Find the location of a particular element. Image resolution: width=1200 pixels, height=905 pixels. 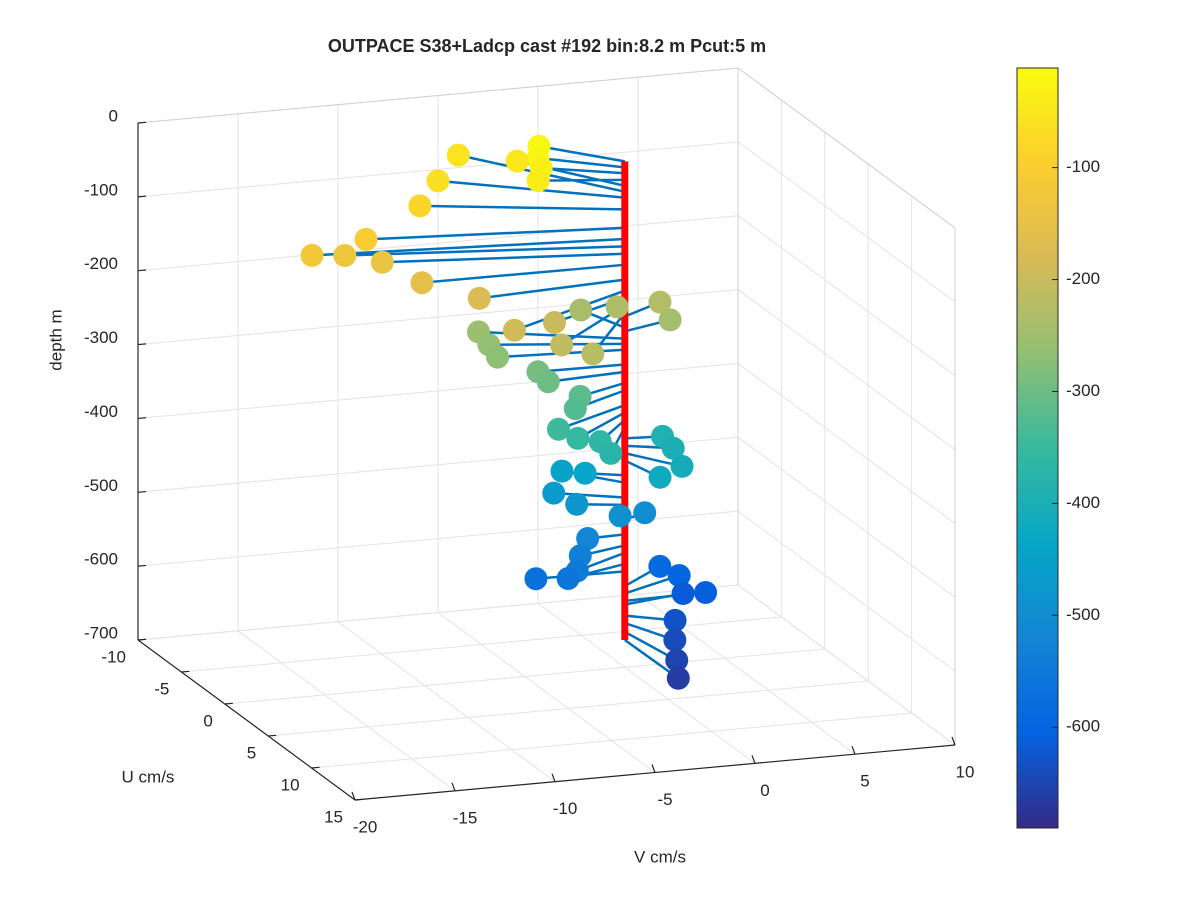

y-tick-label: -5 is located at coordinates (664, 799).